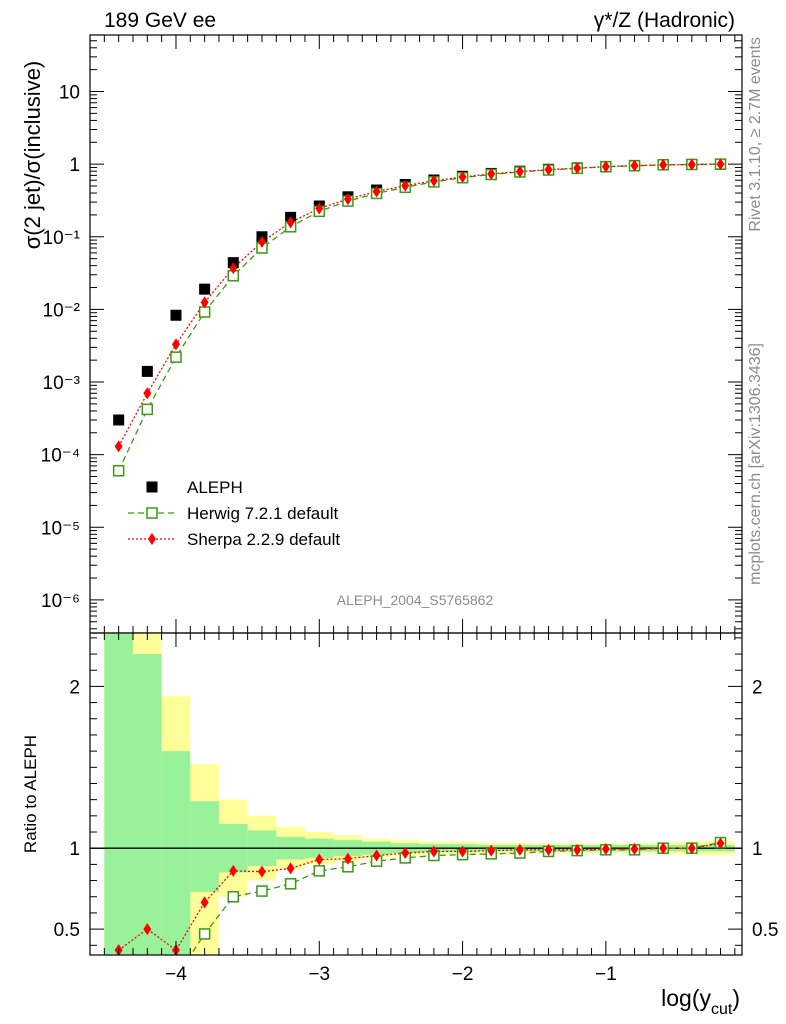  What do you see at coordinates (757, 687) in the screenshot?
I see `ratio-y-tick-label-right: 2` at bounding box center [757, 687].